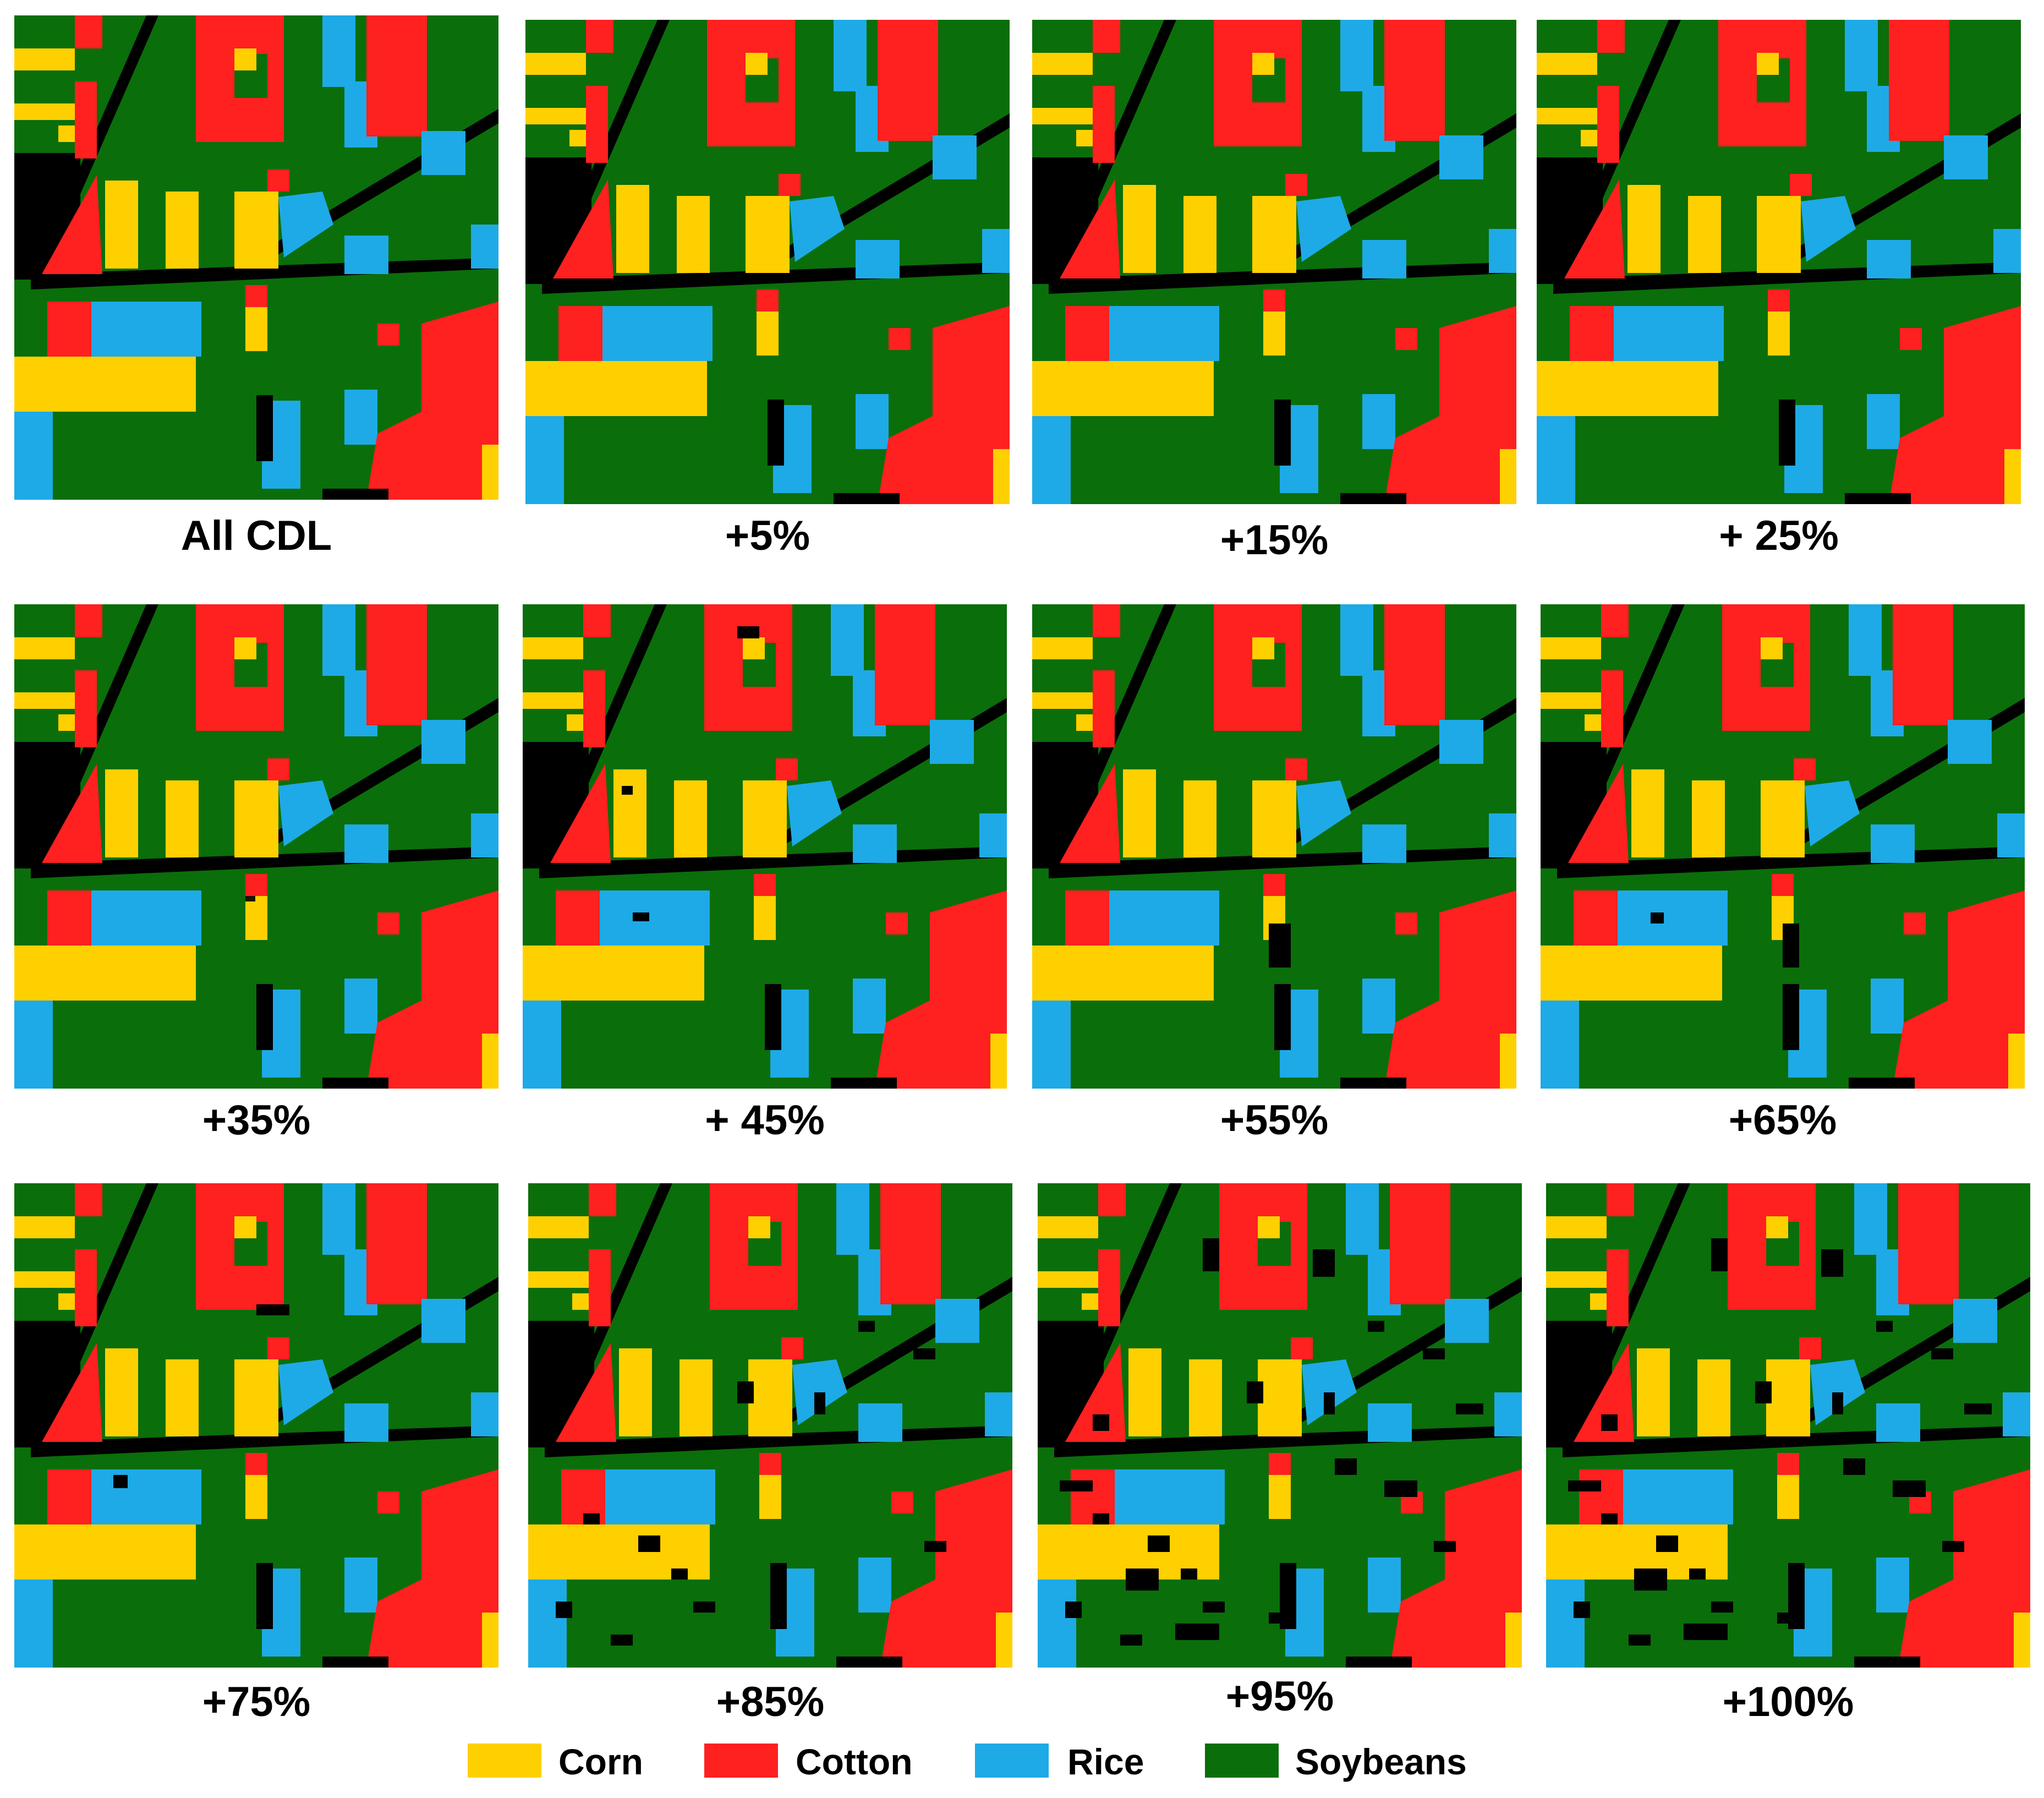  Describe the element at coordinates (256, 535) in the screenshot. I see `panel-caption: All CDL` at that location.